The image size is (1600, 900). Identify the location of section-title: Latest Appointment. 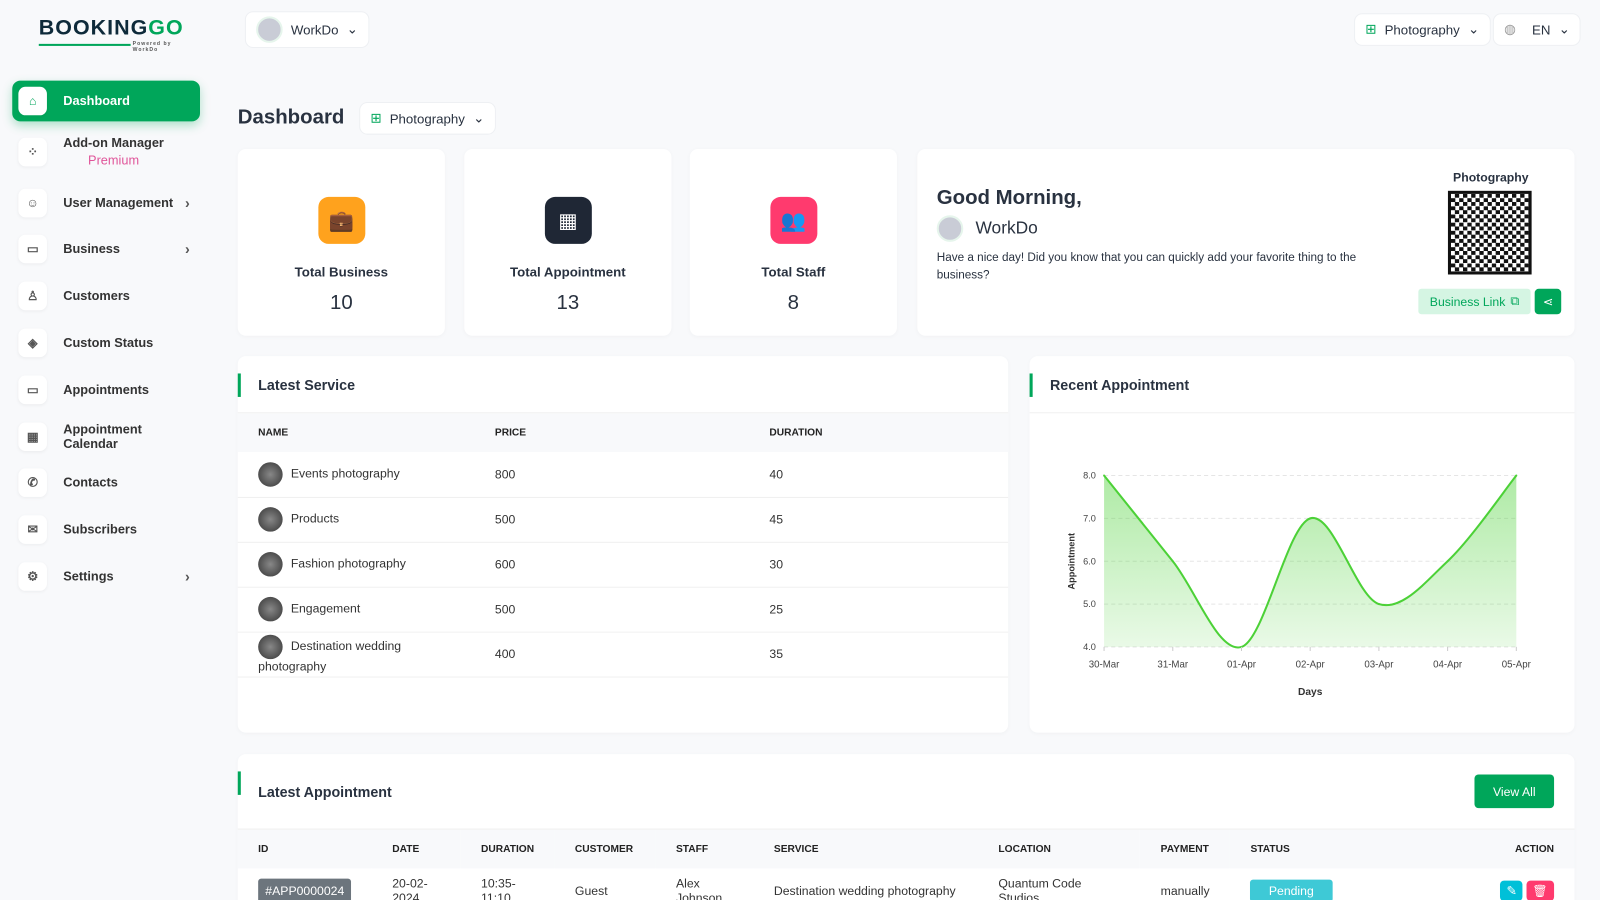
(906, 792).